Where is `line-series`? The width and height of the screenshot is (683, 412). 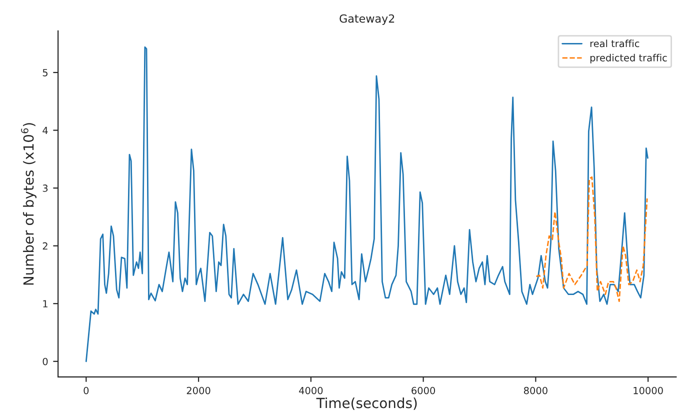 line-series is located at coordinates (592, 239).